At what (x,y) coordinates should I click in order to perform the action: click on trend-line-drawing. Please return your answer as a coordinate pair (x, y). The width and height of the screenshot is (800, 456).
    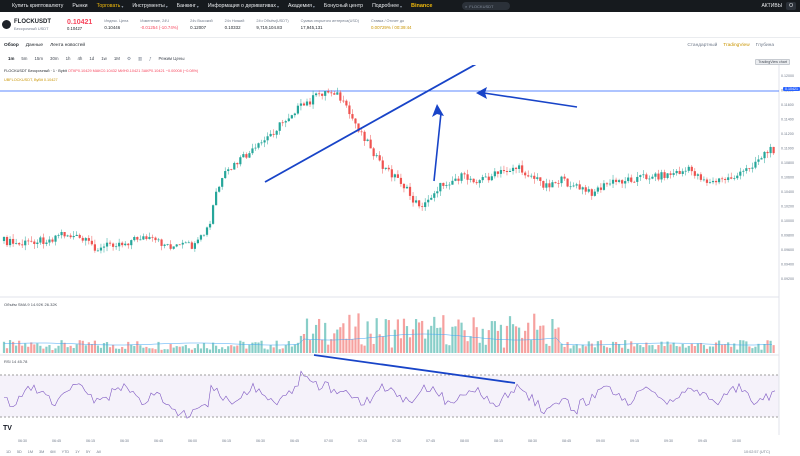
    Looking at the image, I should click on (370, 124).